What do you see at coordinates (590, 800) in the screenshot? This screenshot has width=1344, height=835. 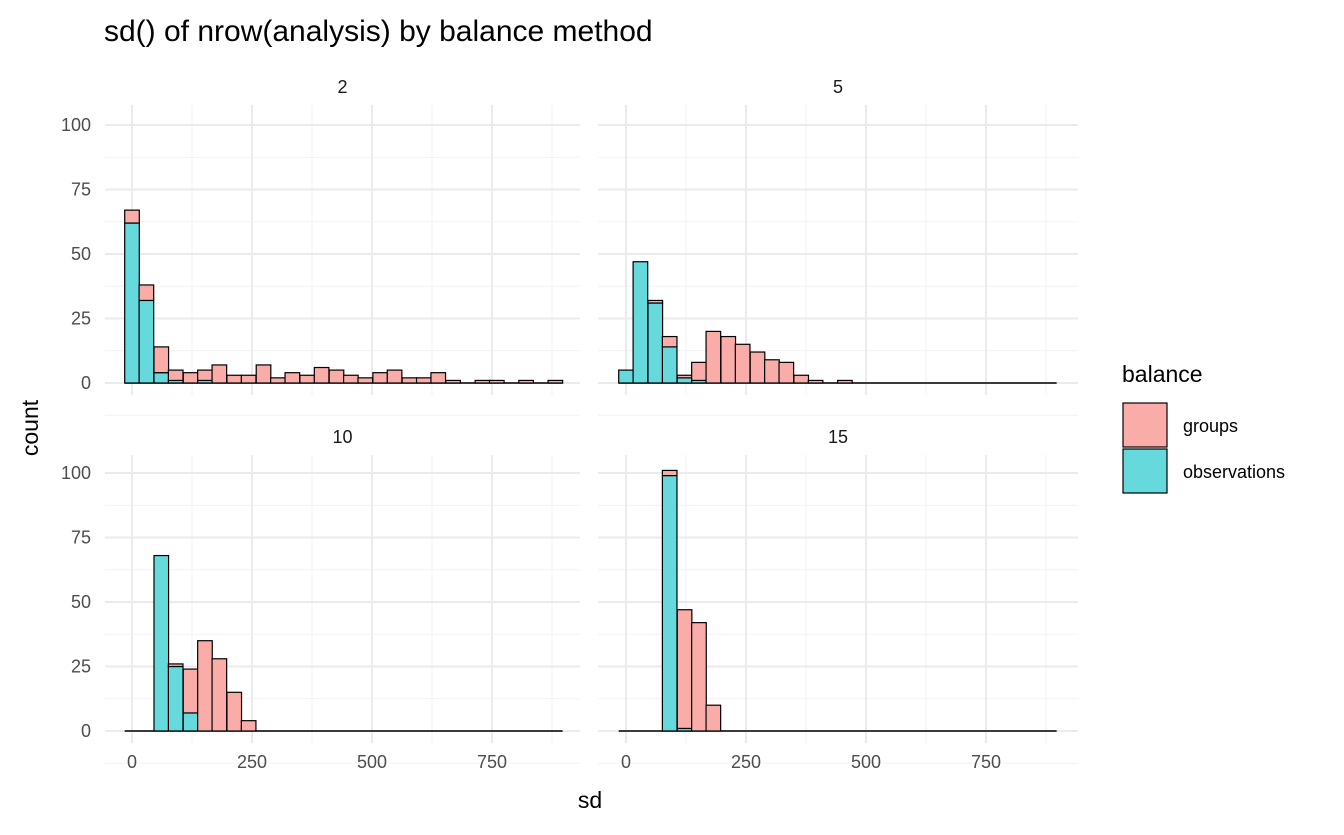 I see `x-axis-label: sd` at bounding box center [590, 800].